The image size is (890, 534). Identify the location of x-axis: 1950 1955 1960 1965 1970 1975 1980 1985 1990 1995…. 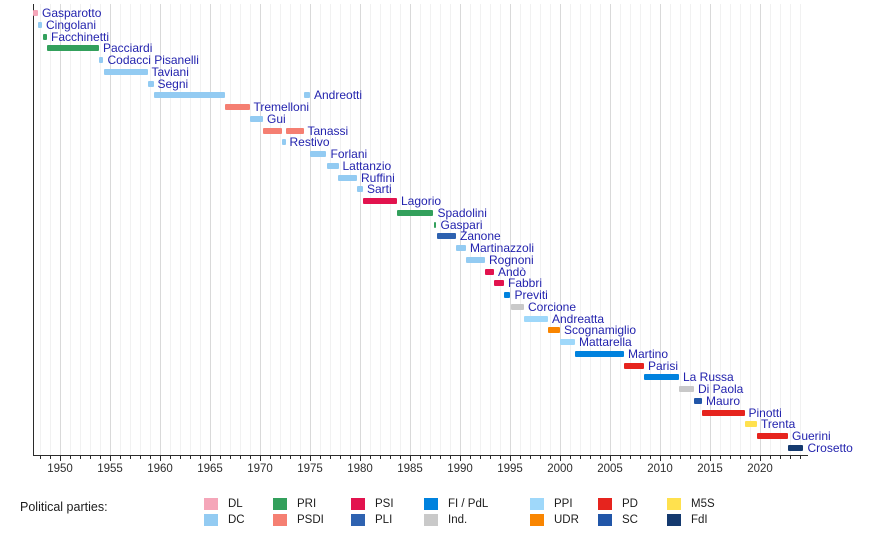
(420, 470).